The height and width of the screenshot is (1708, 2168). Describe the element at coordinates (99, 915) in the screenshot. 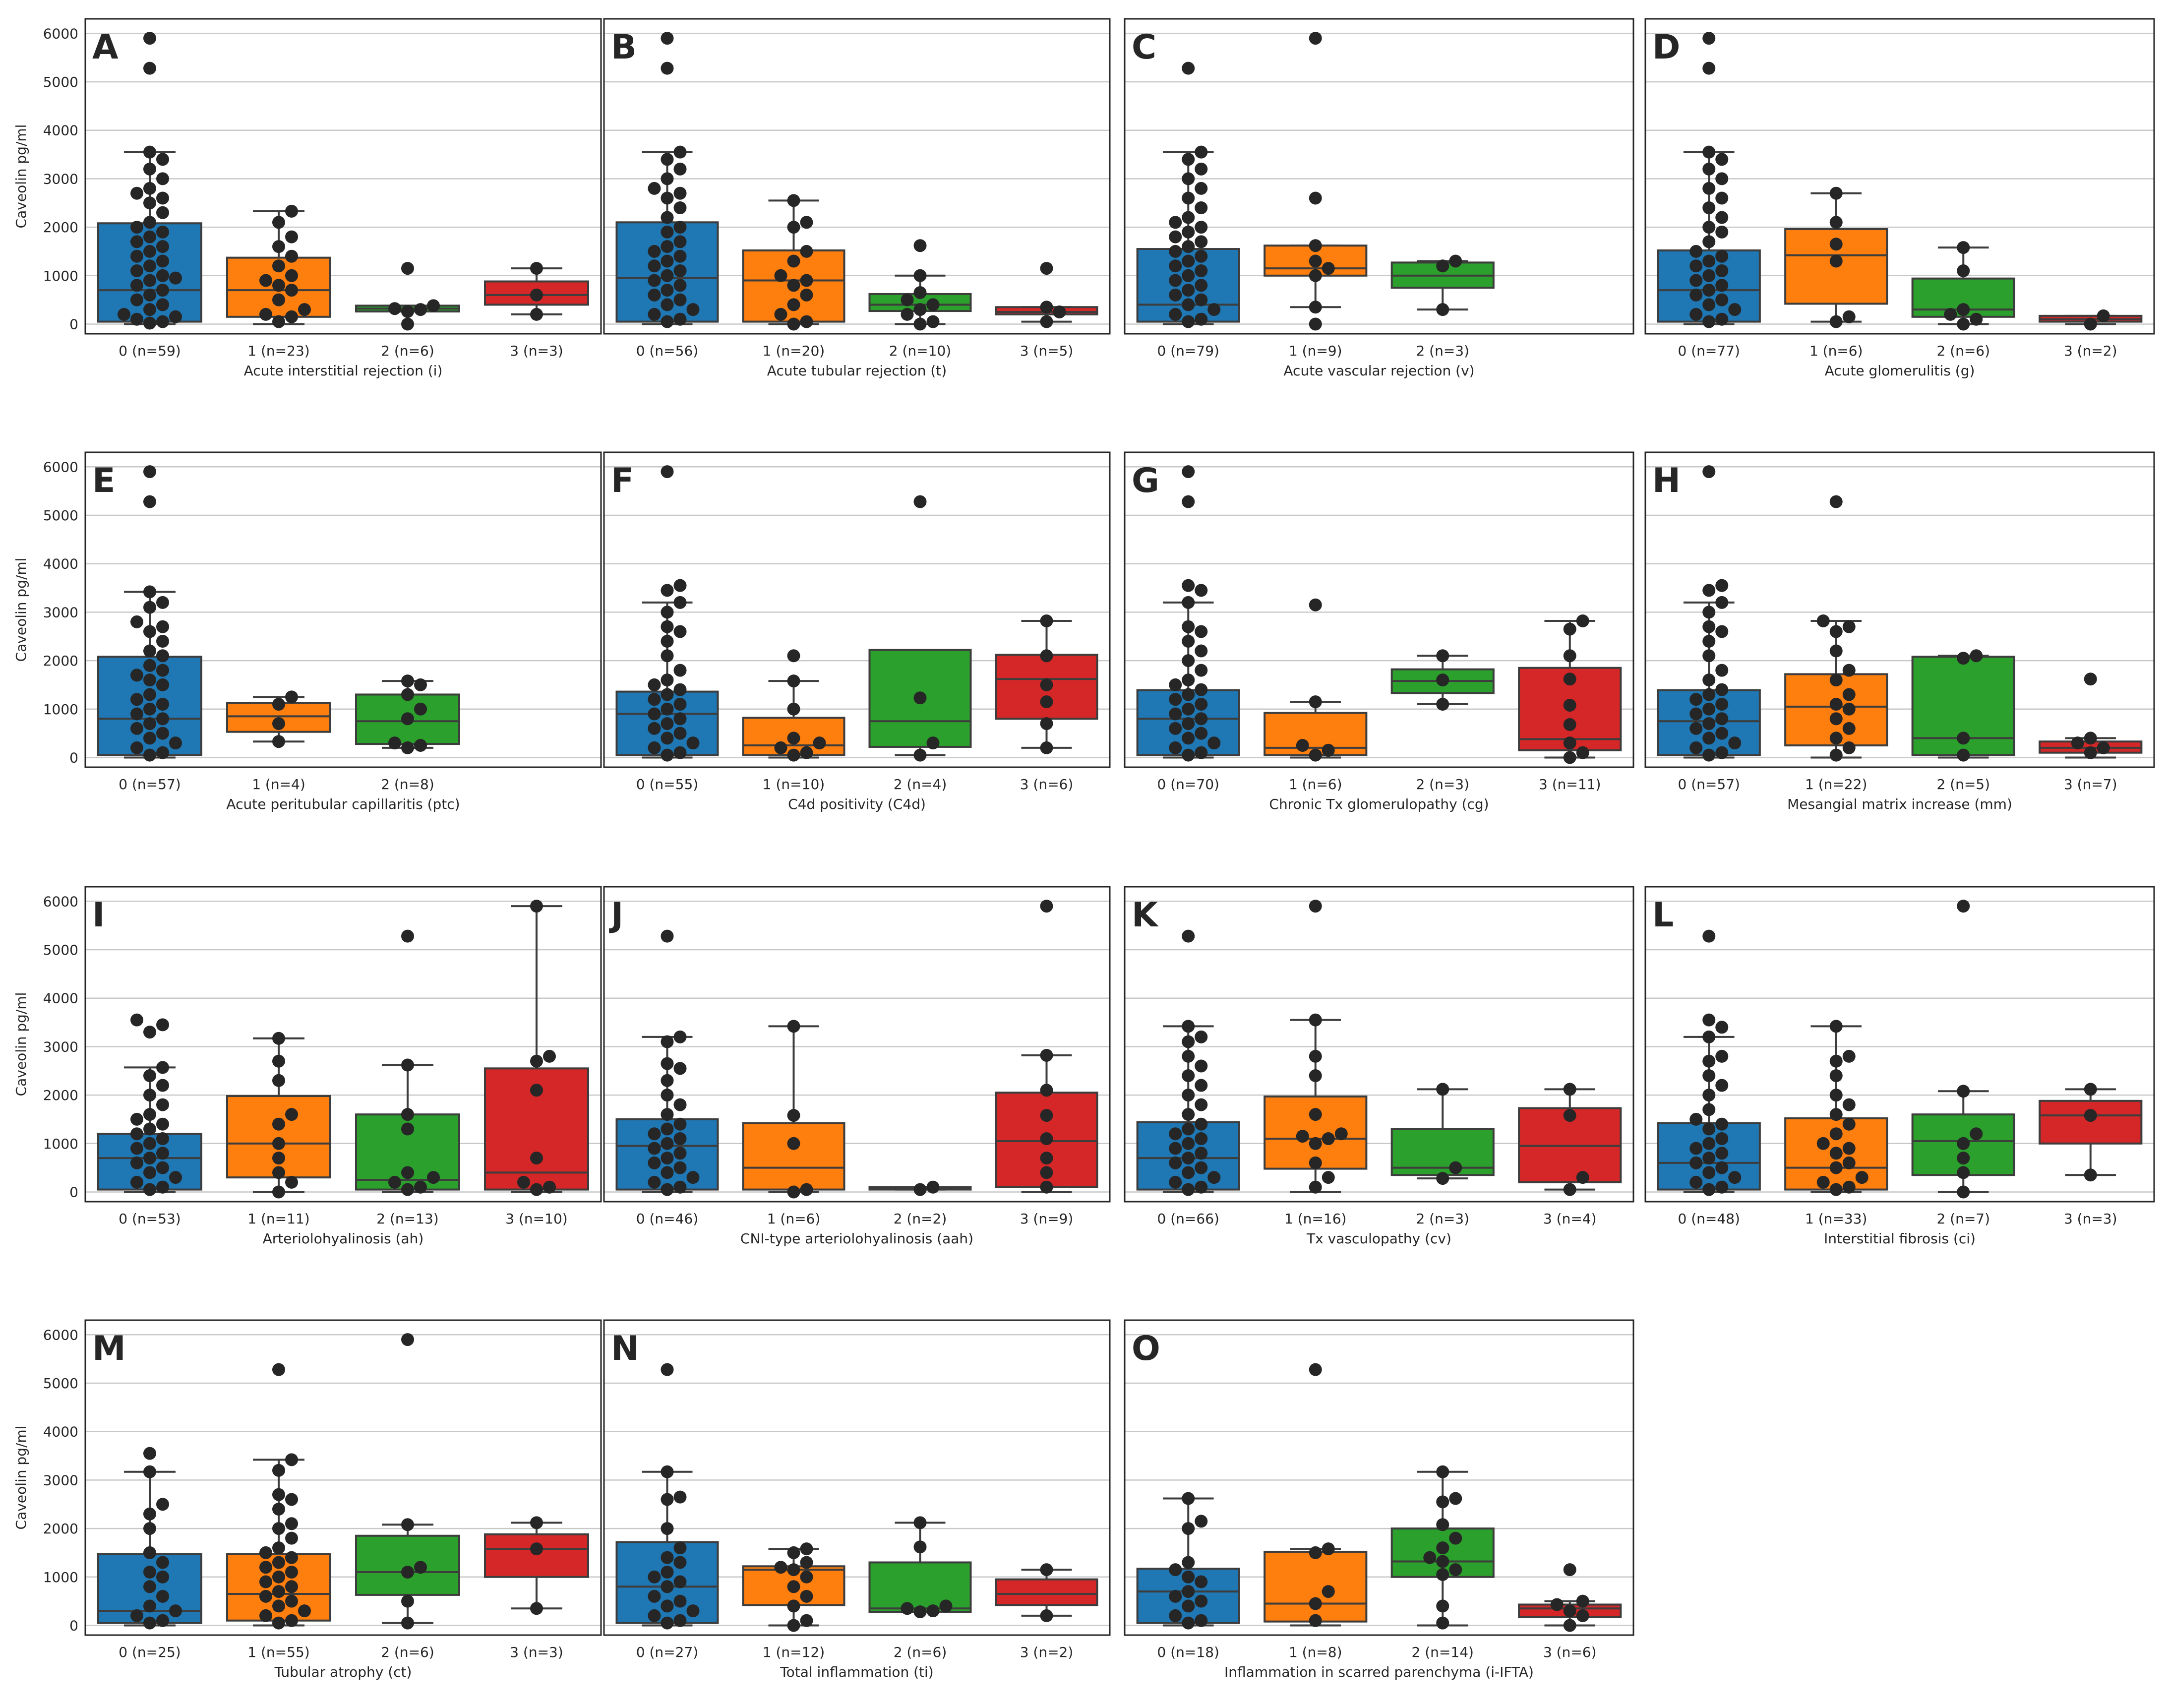

I see `panel-letter: I` at that location.